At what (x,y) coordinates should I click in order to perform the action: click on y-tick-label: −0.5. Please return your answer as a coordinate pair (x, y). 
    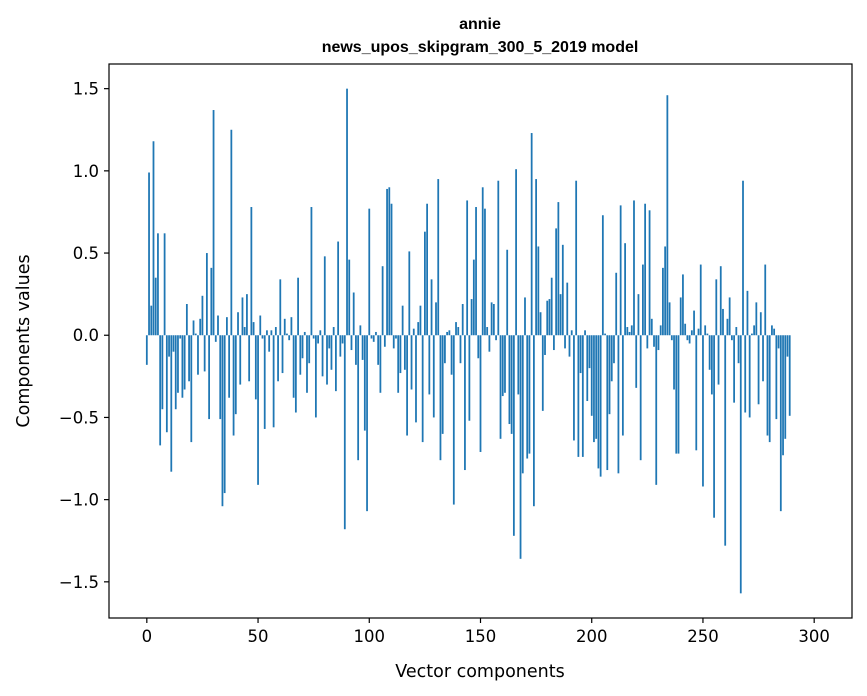
    Looking at the image, I should click on (79, 417).